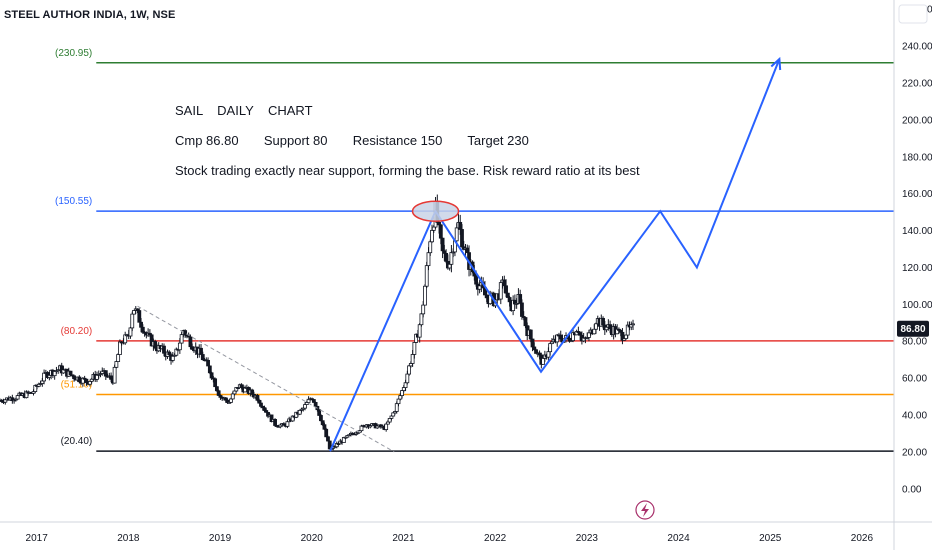 This screenshot has width=932, height=555. Describe the element at coordinates (917, 157) in the screenshot. I see `y-tick-label: 180.00` at that location.